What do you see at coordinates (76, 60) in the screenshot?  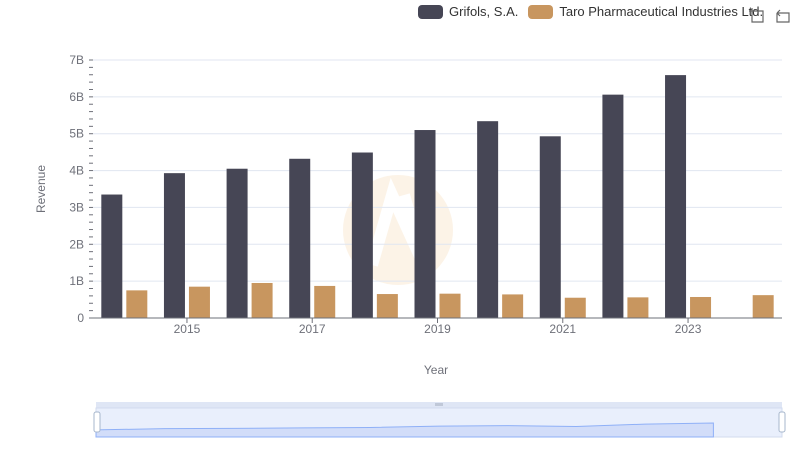 I see `y-tick-label: 7B` at bounding box center [76, 60].